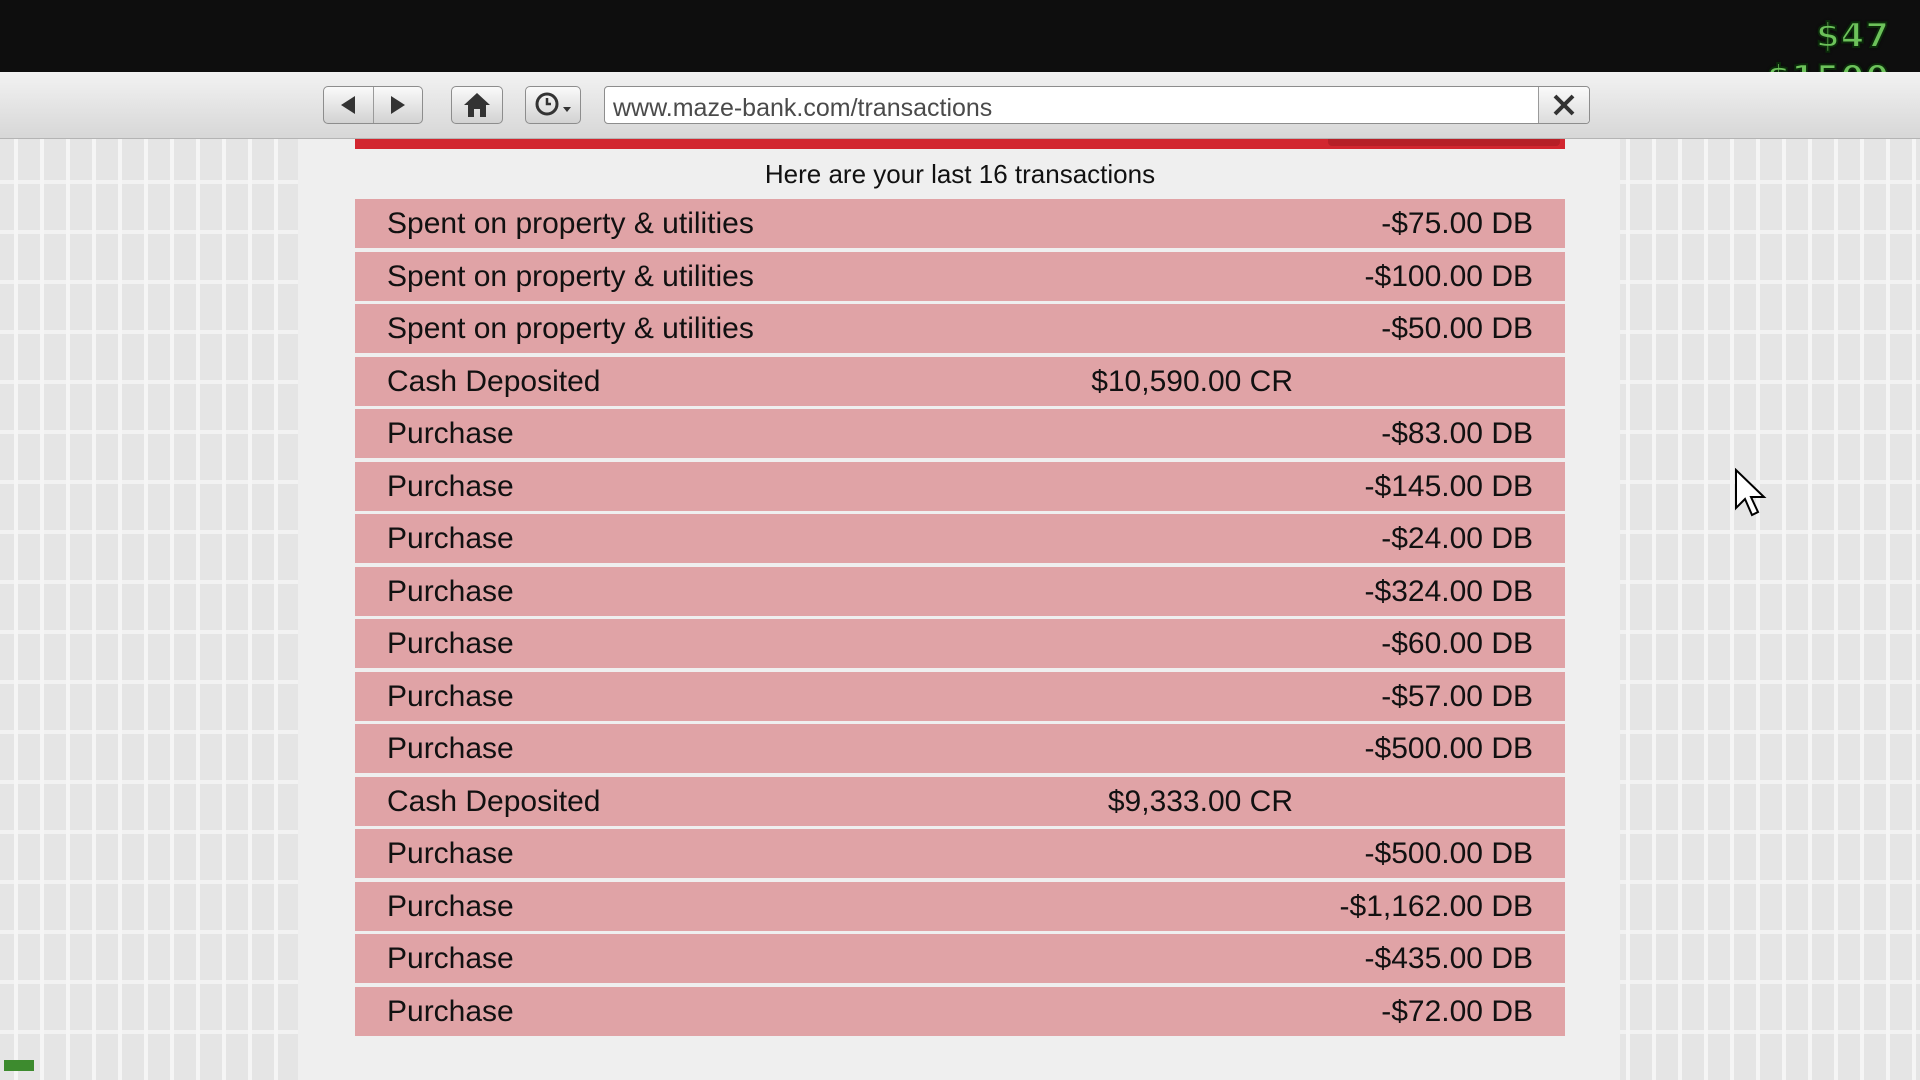 The height and width of the screenshot is (1080, 1920). Describe the element at coordinates (1448, 958) in the screenshot. I see `transaction-debit-amount: -$435.00 DB` at that location.